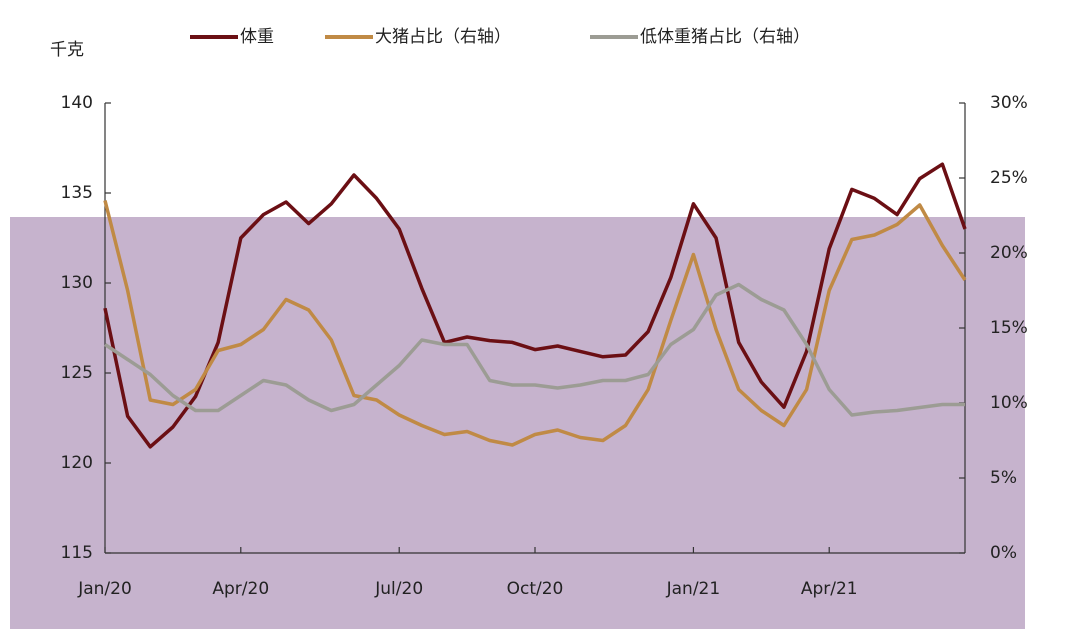 The image size is (1074, 629). I want to click on legend-label: 低体重猪占比（右轴）, so click(725, 37).